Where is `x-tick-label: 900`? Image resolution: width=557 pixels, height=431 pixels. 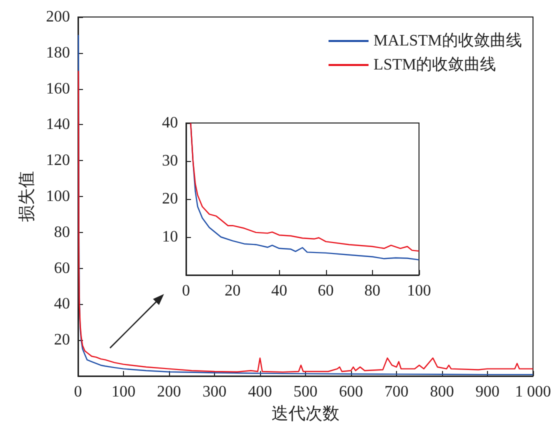
x-tick-label: 900 is located at coordinates (488, 392).